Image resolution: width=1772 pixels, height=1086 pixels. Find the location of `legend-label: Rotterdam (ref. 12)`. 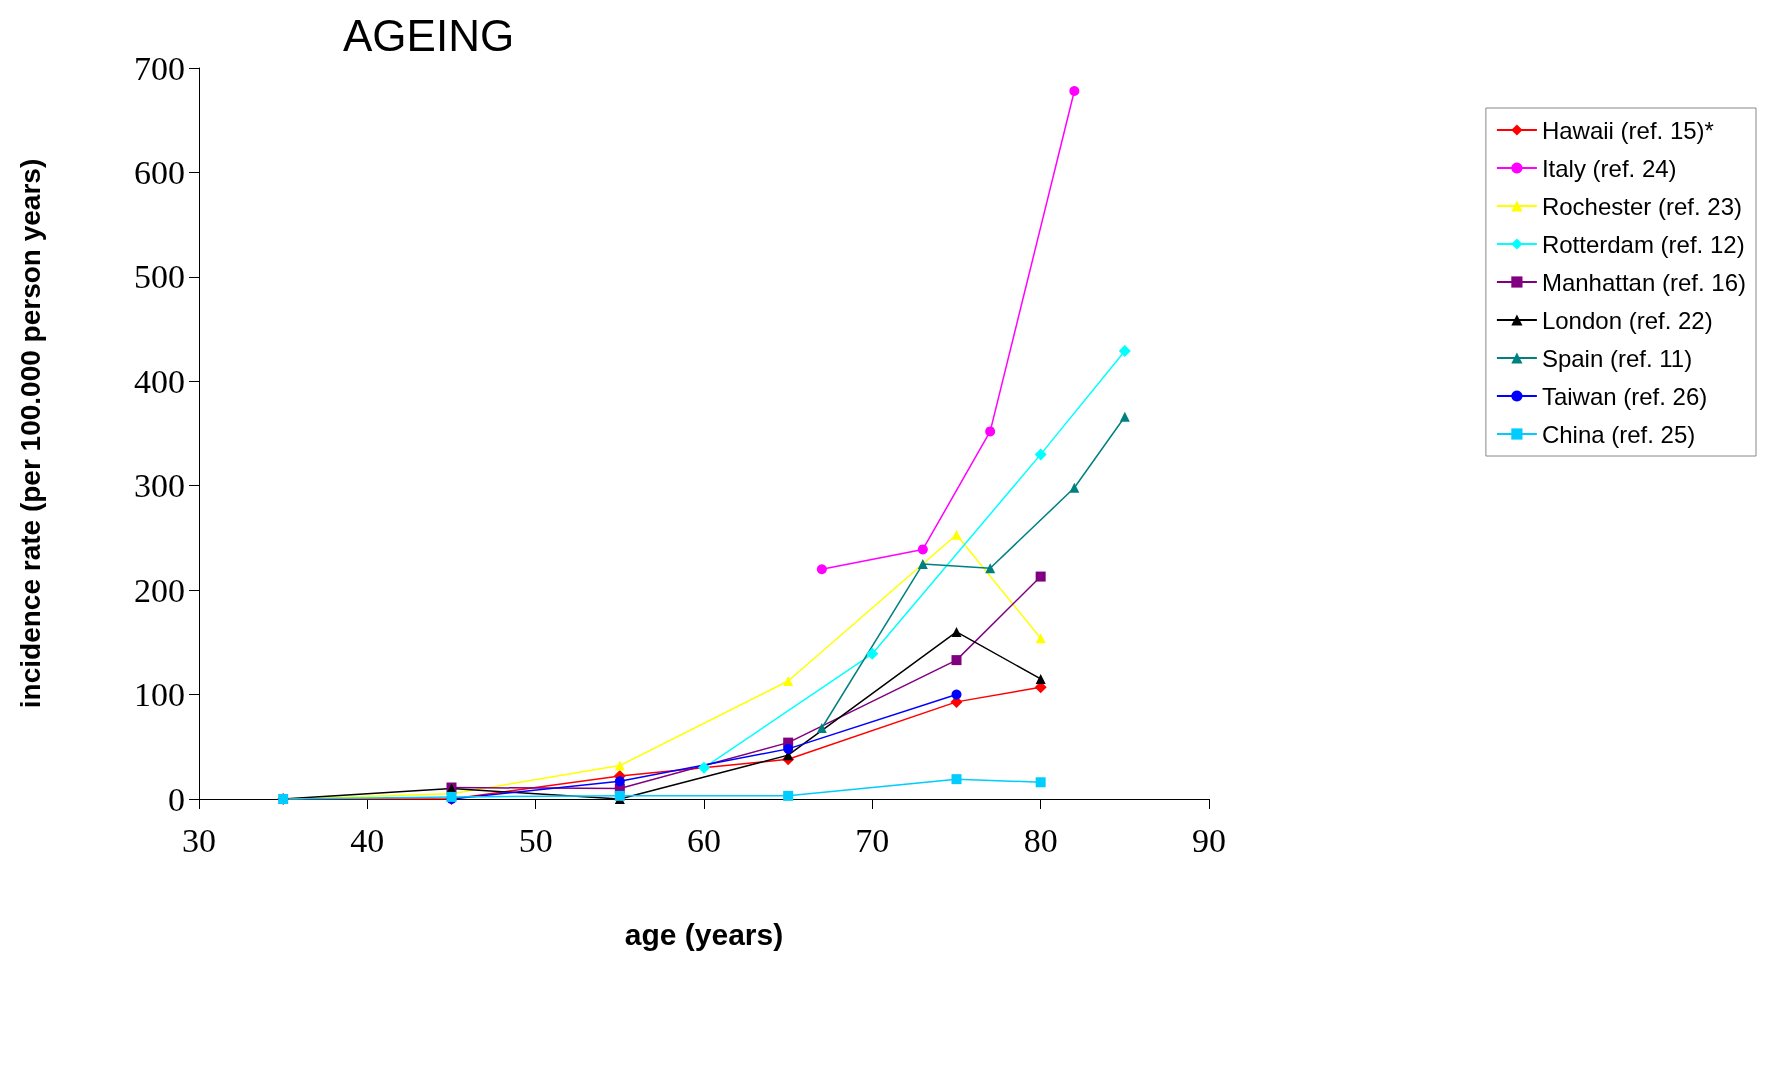

legend-label: Rotterdam (ref. 12) is located at coordinates (1643, 244).